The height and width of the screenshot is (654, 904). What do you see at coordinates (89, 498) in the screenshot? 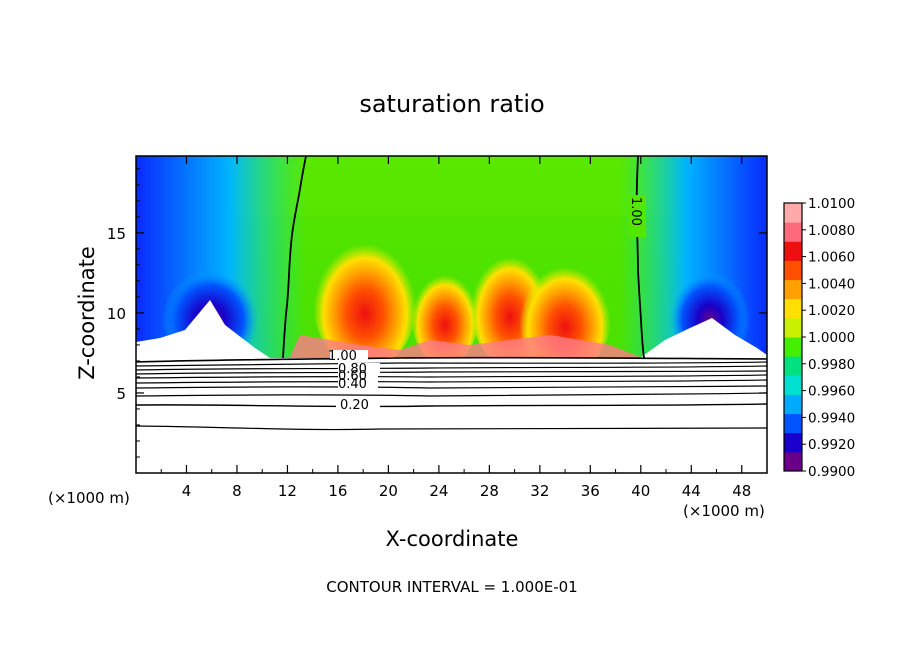
I see `x-unit-label-left: (×1000 m)` at bounding box center [89, 498].